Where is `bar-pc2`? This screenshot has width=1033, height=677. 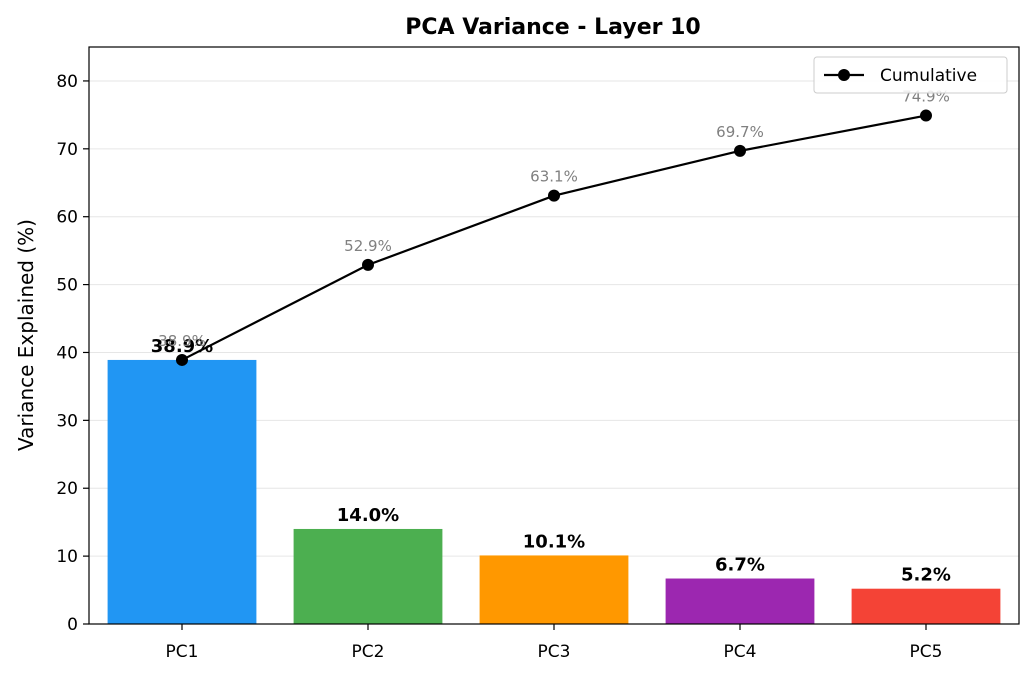
bar-pc2 is located at coordinates (368, 576).